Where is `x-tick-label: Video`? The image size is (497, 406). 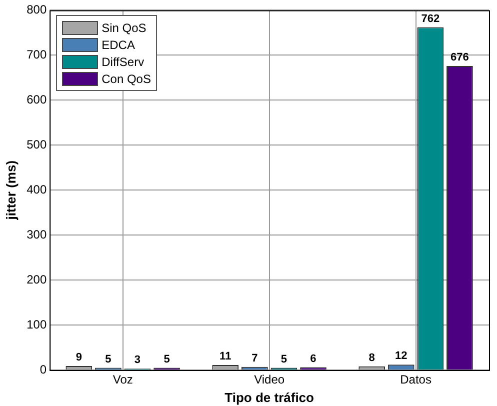 x-tick-label: Video is located at coordinates (269, 379).